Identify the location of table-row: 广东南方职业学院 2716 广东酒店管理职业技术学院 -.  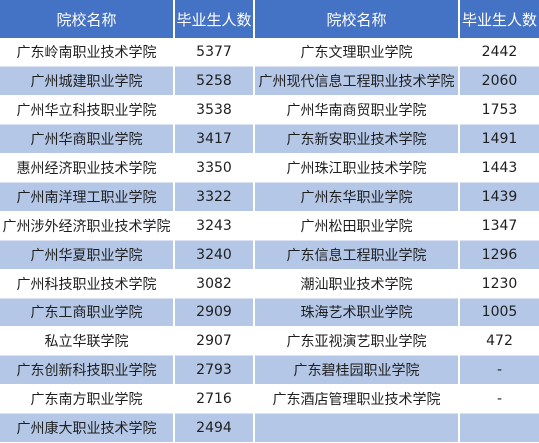
(269, 399).